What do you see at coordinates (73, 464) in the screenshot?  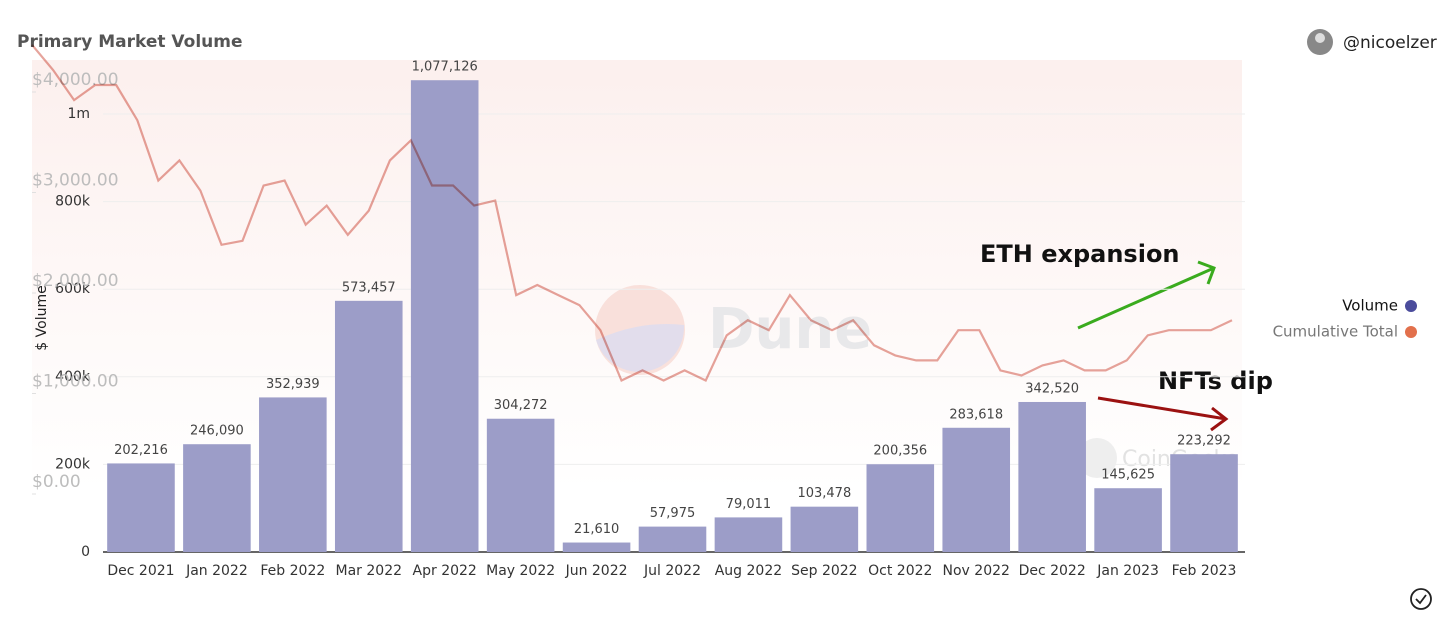 I see `y-tick-label: 200k` at bounding box center [73, 464].